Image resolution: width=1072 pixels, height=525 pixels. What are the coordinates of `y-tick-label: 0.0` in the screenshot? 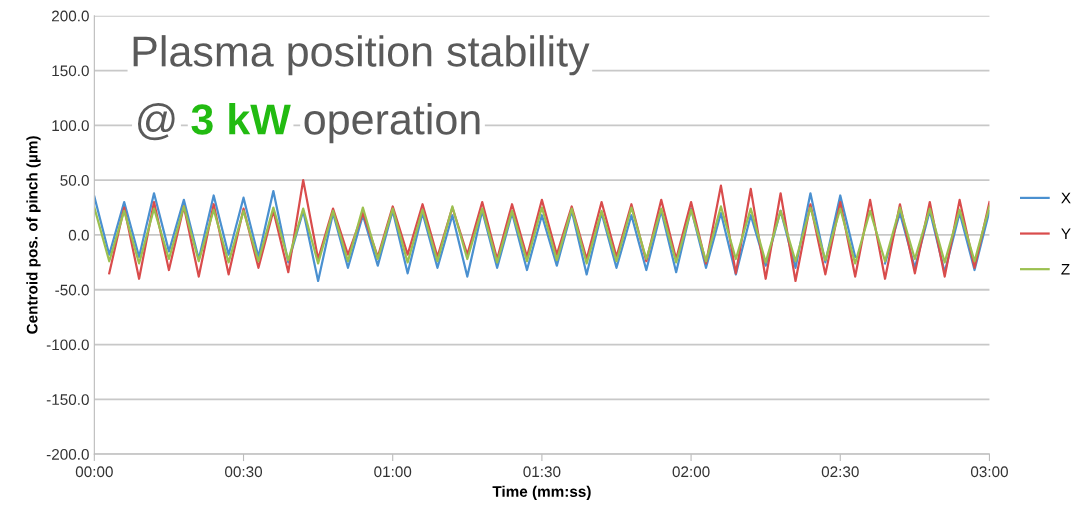 It's located at (78, 235).